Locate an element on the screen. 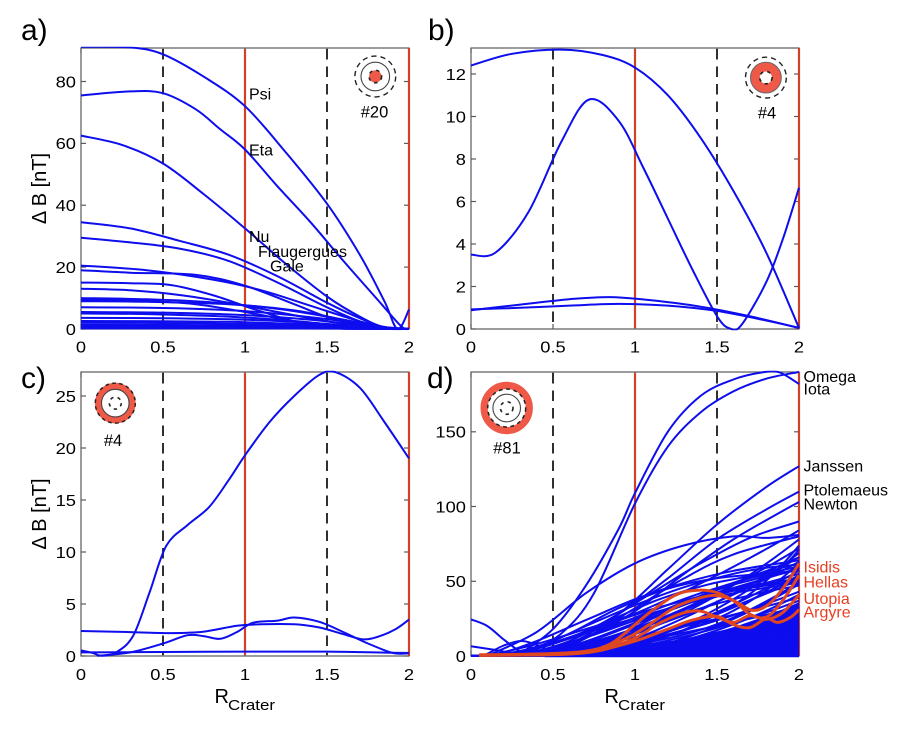 The width and height of the screenshot is (904, 730). svg-text: a) is located at coordinates (34, 30).